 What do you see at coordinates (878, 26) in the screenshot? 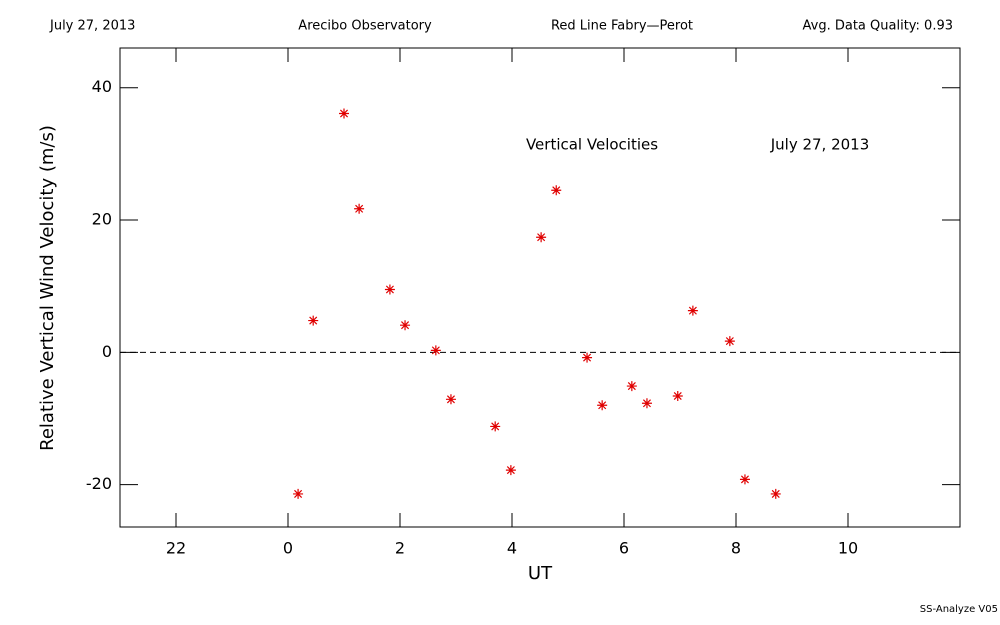
I see `header-quality: Avg. Data Quality: 0.93` at bounding box center [878, 26].